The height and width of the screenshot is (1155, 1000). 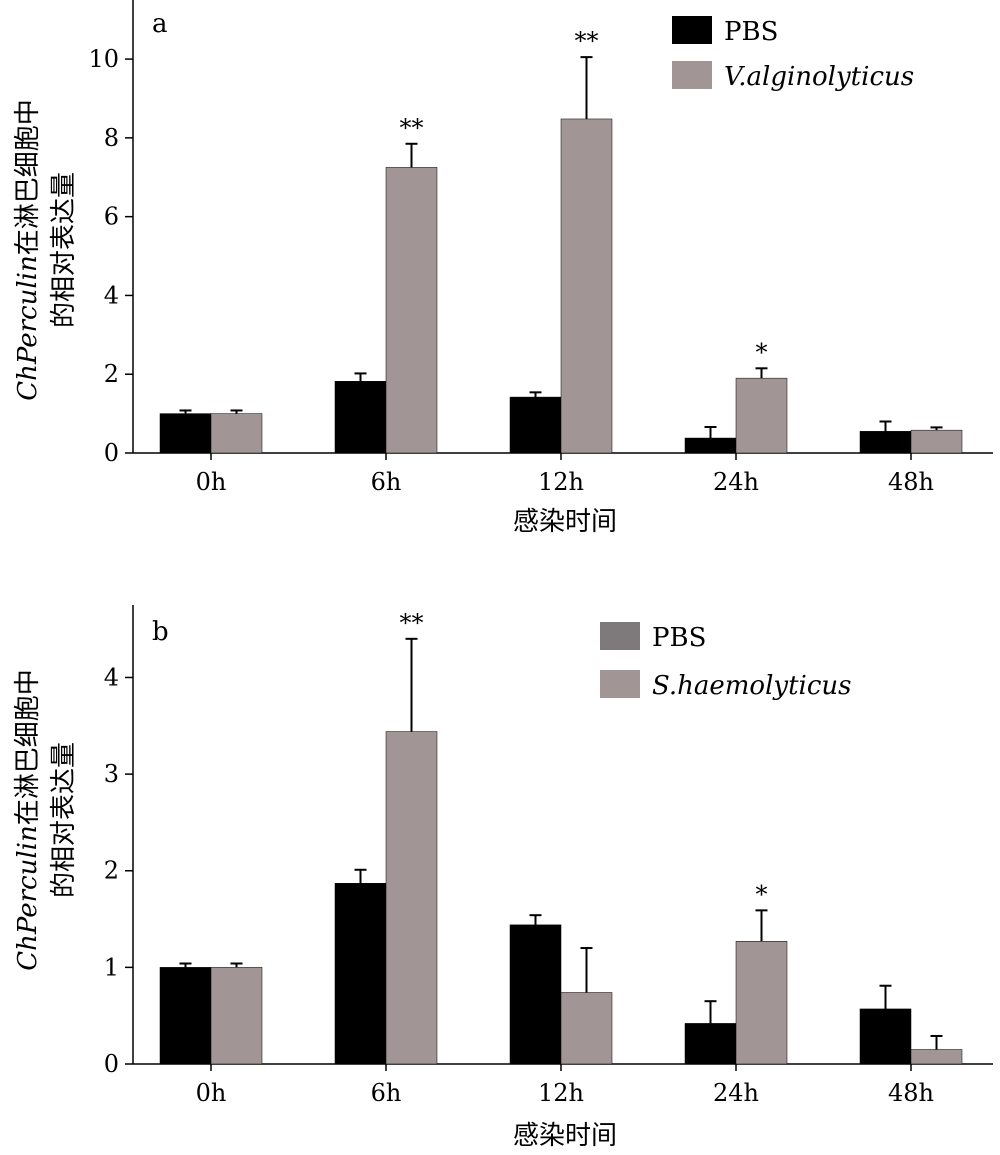 I want to click on legend-label: S.haemolyticus, so click(x=752, y=686).